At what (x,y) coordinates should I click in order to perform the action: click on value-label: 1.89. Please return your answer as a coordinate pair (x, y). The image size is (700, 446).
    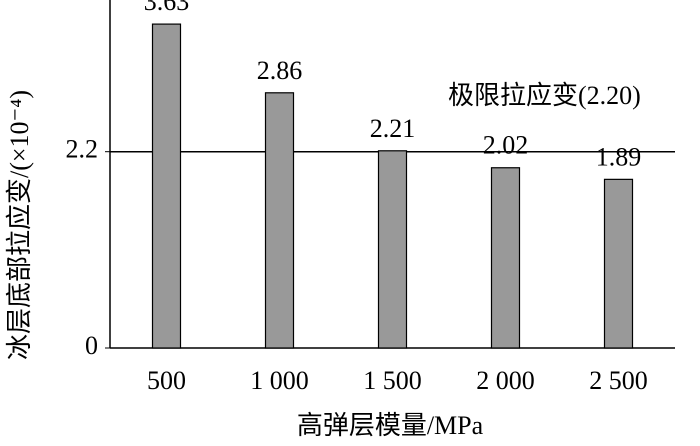
    Looking at the image, I should click on (619, 156).